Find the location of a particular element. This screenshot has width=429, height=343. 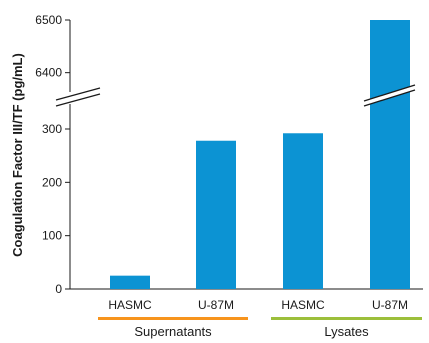

bar-break-marker is located at coordinates (389, 95).